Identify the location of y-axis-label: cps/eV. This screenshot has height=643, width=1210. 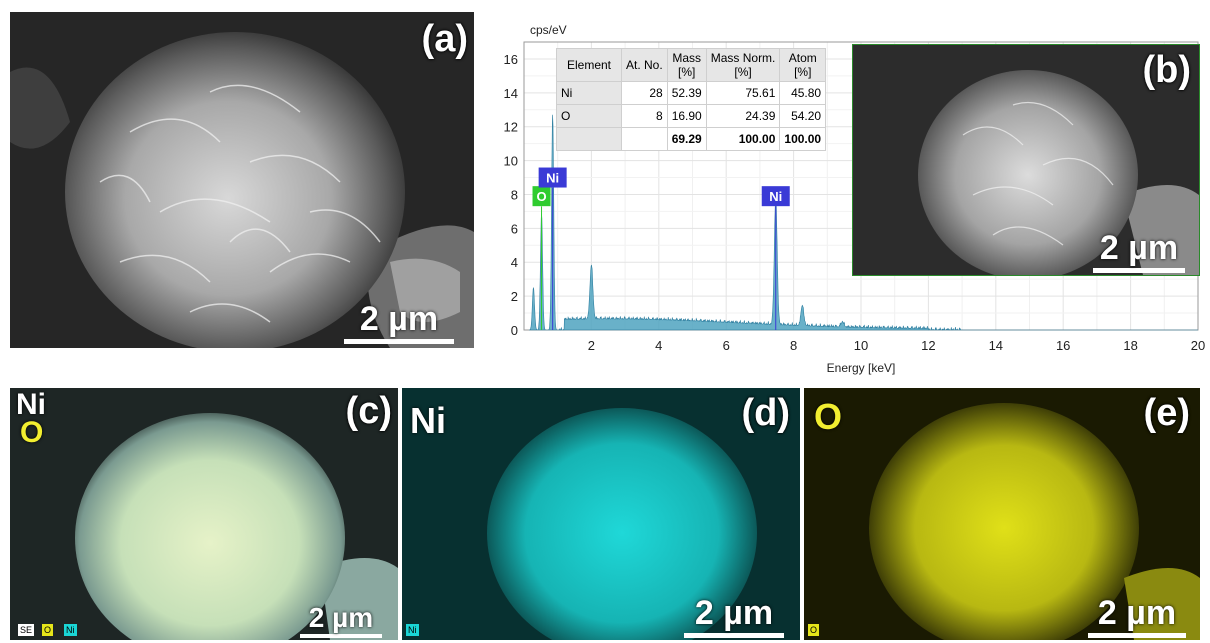
(548, 30).